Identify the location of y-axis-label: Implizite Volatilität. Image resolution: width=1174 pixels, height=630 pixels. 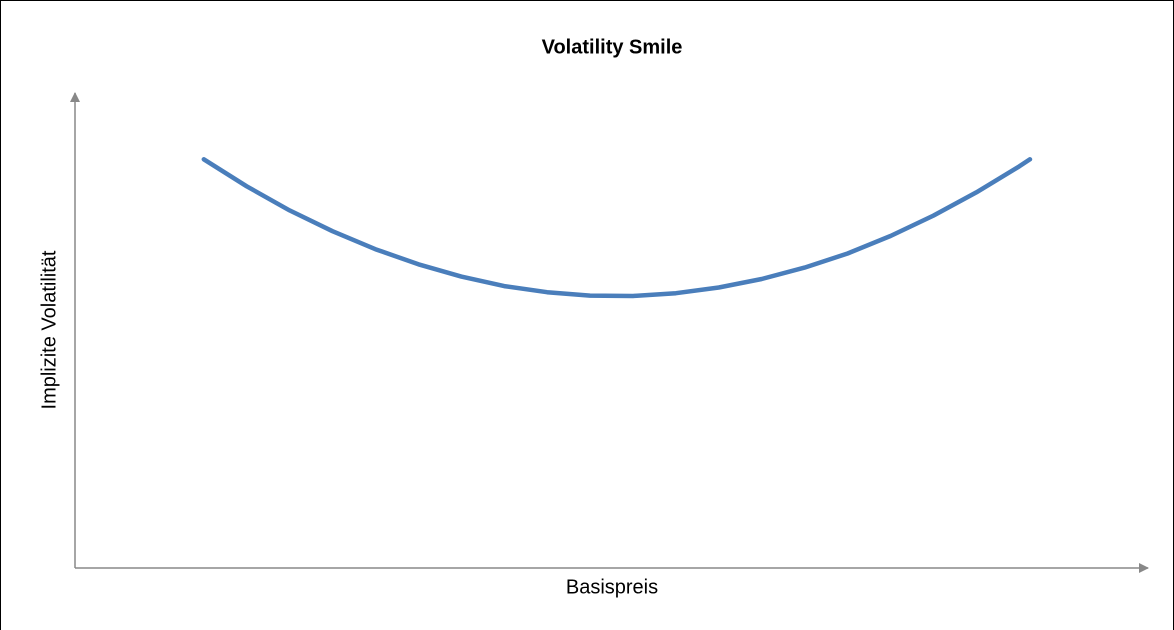
(49, 329).